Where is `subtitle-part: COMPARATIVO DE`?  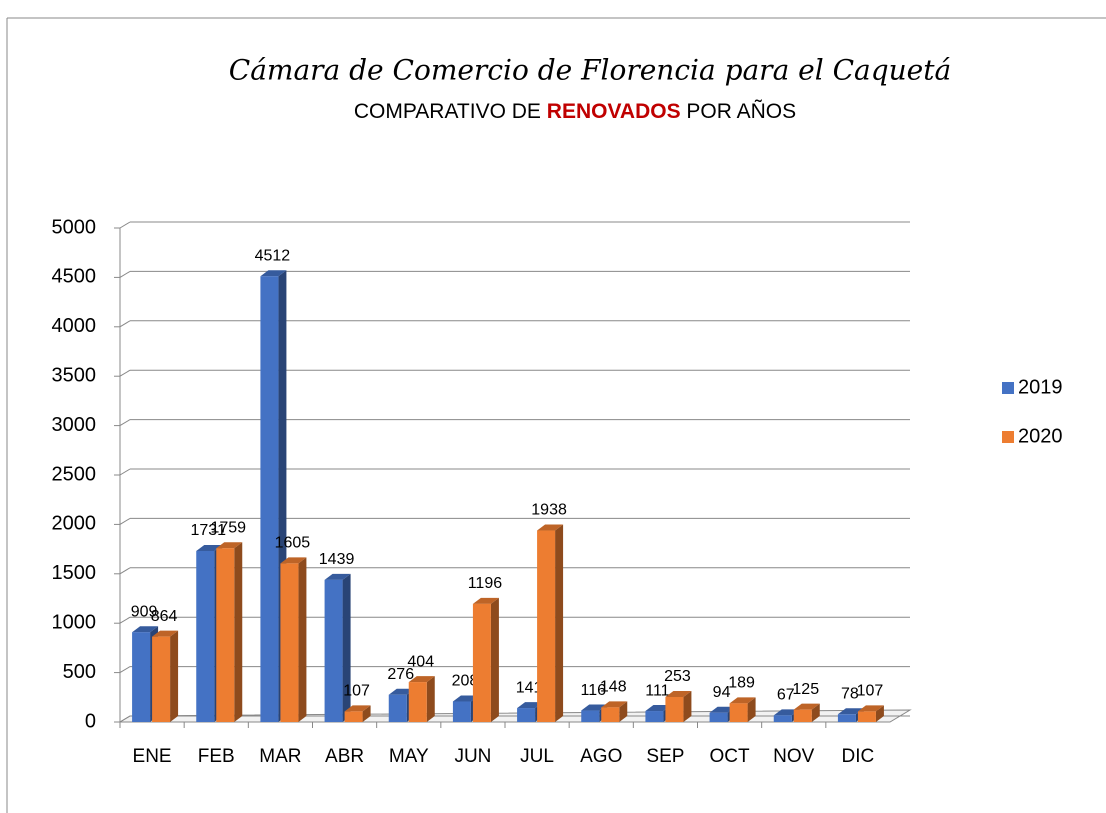 subtitle-part: COMPARATIVO DE is located at coordinates (447, 111).